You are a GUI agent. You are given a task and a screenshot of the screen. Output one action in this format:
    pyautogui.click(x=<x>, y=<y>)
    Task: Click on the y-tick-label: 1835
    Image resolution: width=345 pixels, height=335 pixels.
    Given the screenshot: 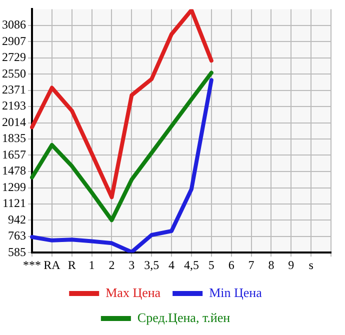 What is the action you would take?
    pyautogui.click(x=14, y=138)
    